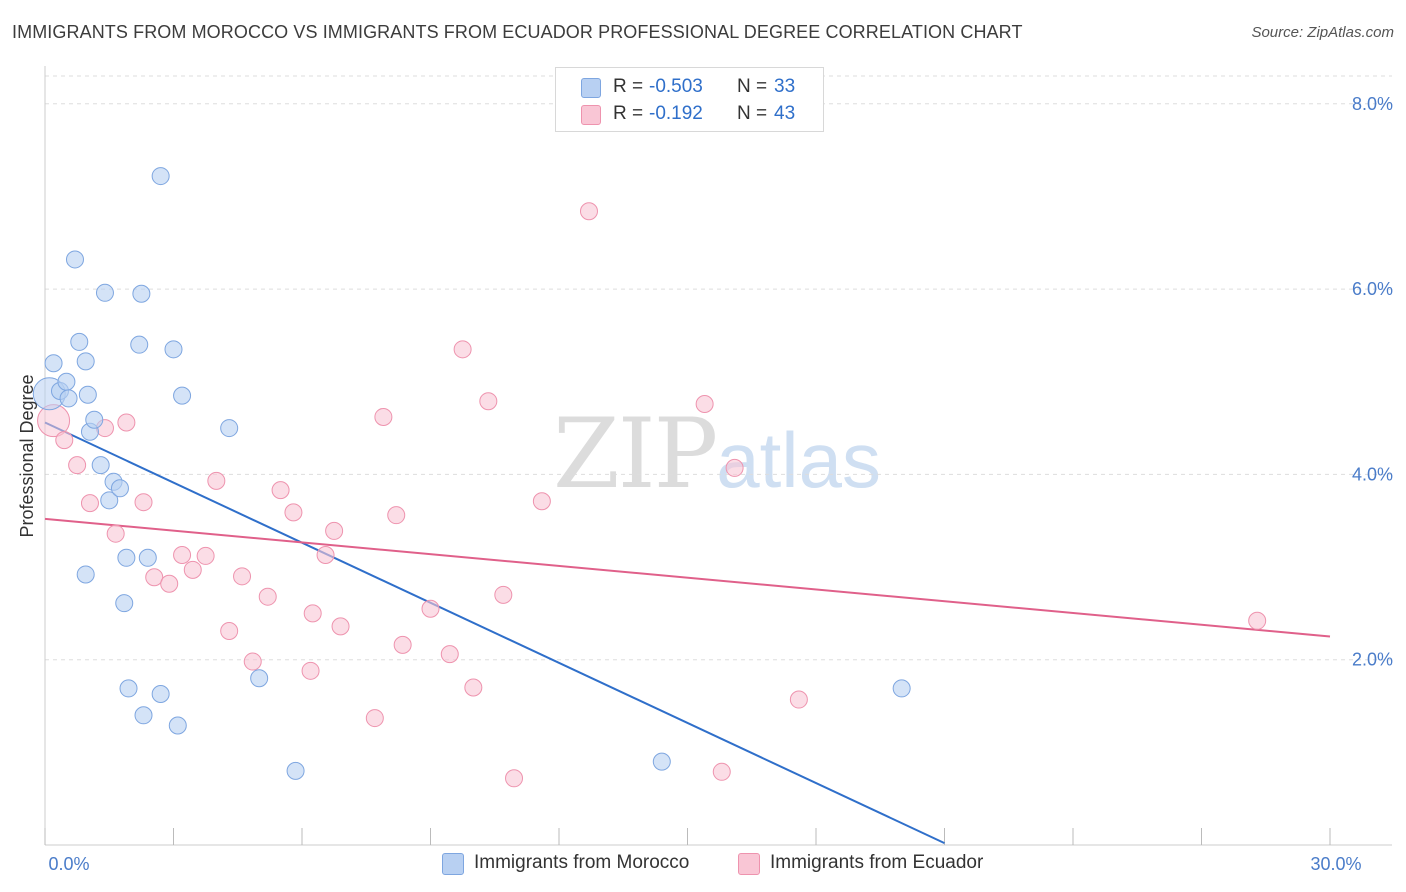 The image size is (1406, 892). I want to click on bottom-legend-swatch-morocco, so click(453, 864).